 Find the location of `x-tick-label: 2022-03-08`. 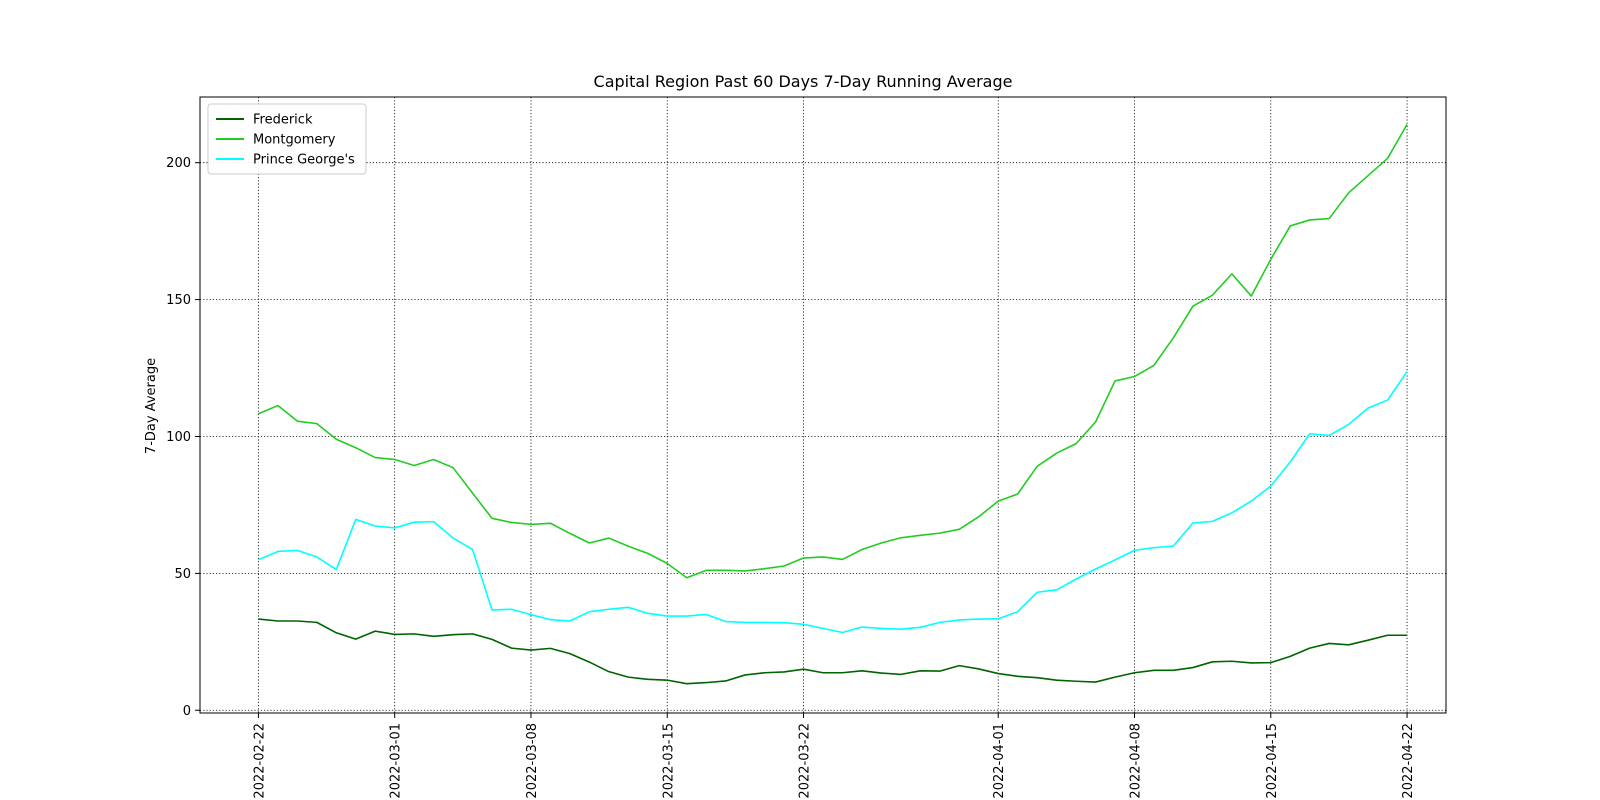

x-tick-label: 2022-03-08 is located at coordinates (532, 761).